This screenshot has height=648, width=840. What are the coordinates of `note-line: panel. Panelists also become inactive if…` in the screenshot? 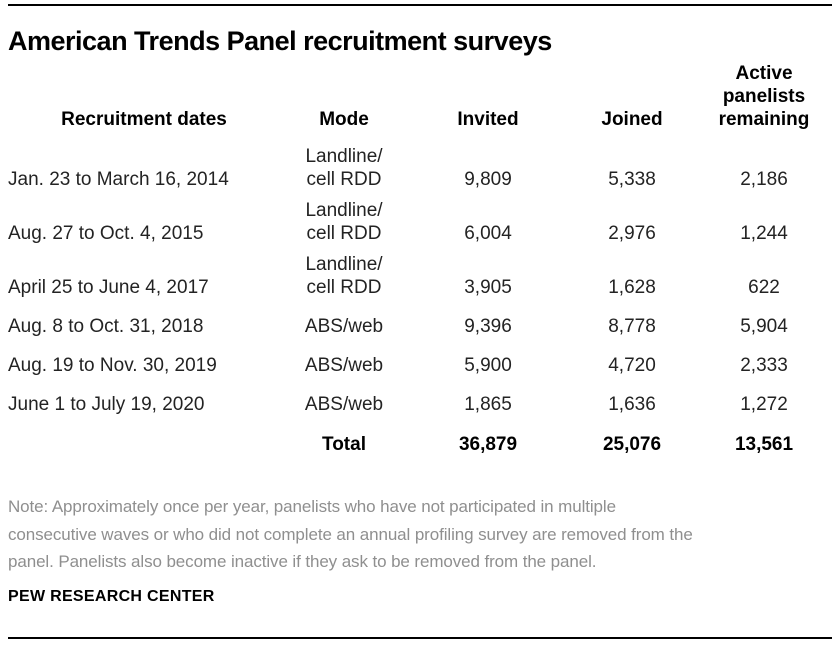 It's located at (302, 561).